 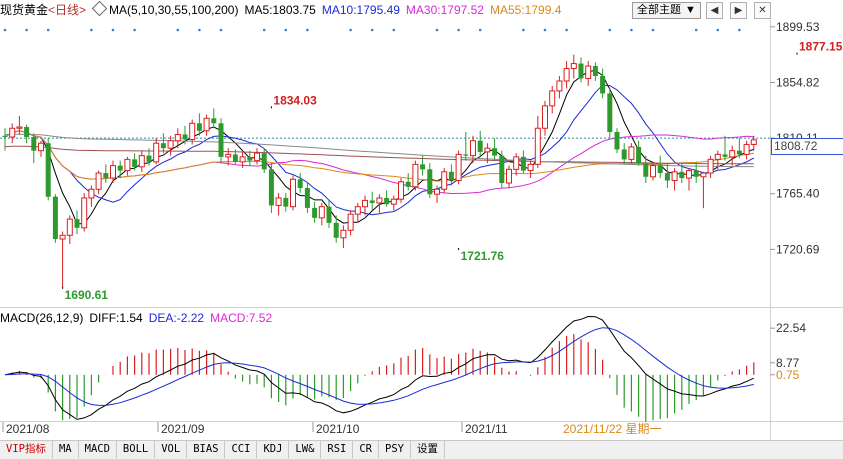 I want to click on tab-: 设置, so click(x=428, y=449).